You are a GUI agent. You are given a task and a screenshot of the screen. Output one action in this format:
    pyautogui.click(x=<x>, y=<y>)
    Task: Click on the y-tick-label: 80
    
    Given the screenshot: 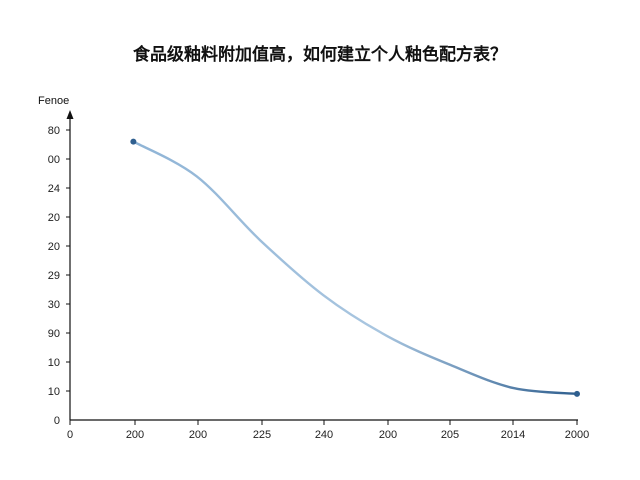 What is the action you would take?
    pyautogui.click(x=54, y=131)
    